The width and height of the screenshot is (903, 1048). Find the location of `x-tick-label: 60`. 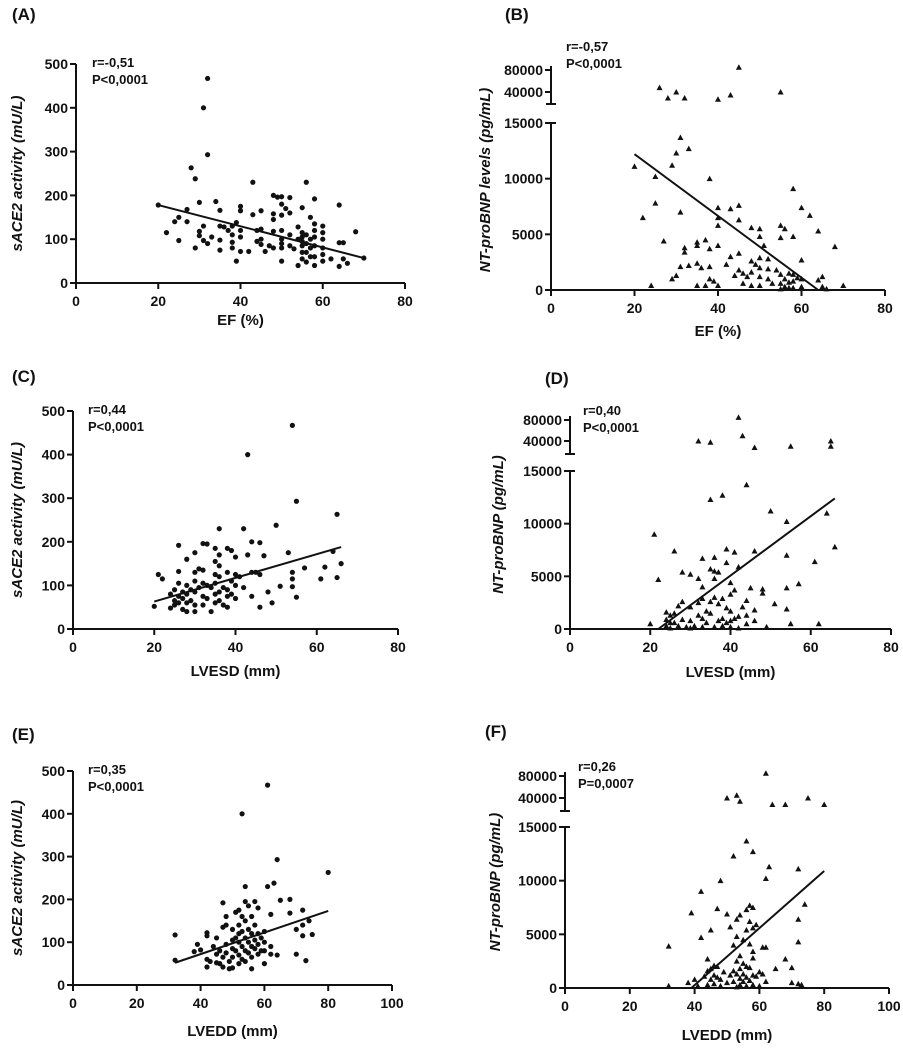

x-tick-label: 60 is located at coordinates (811, 647).